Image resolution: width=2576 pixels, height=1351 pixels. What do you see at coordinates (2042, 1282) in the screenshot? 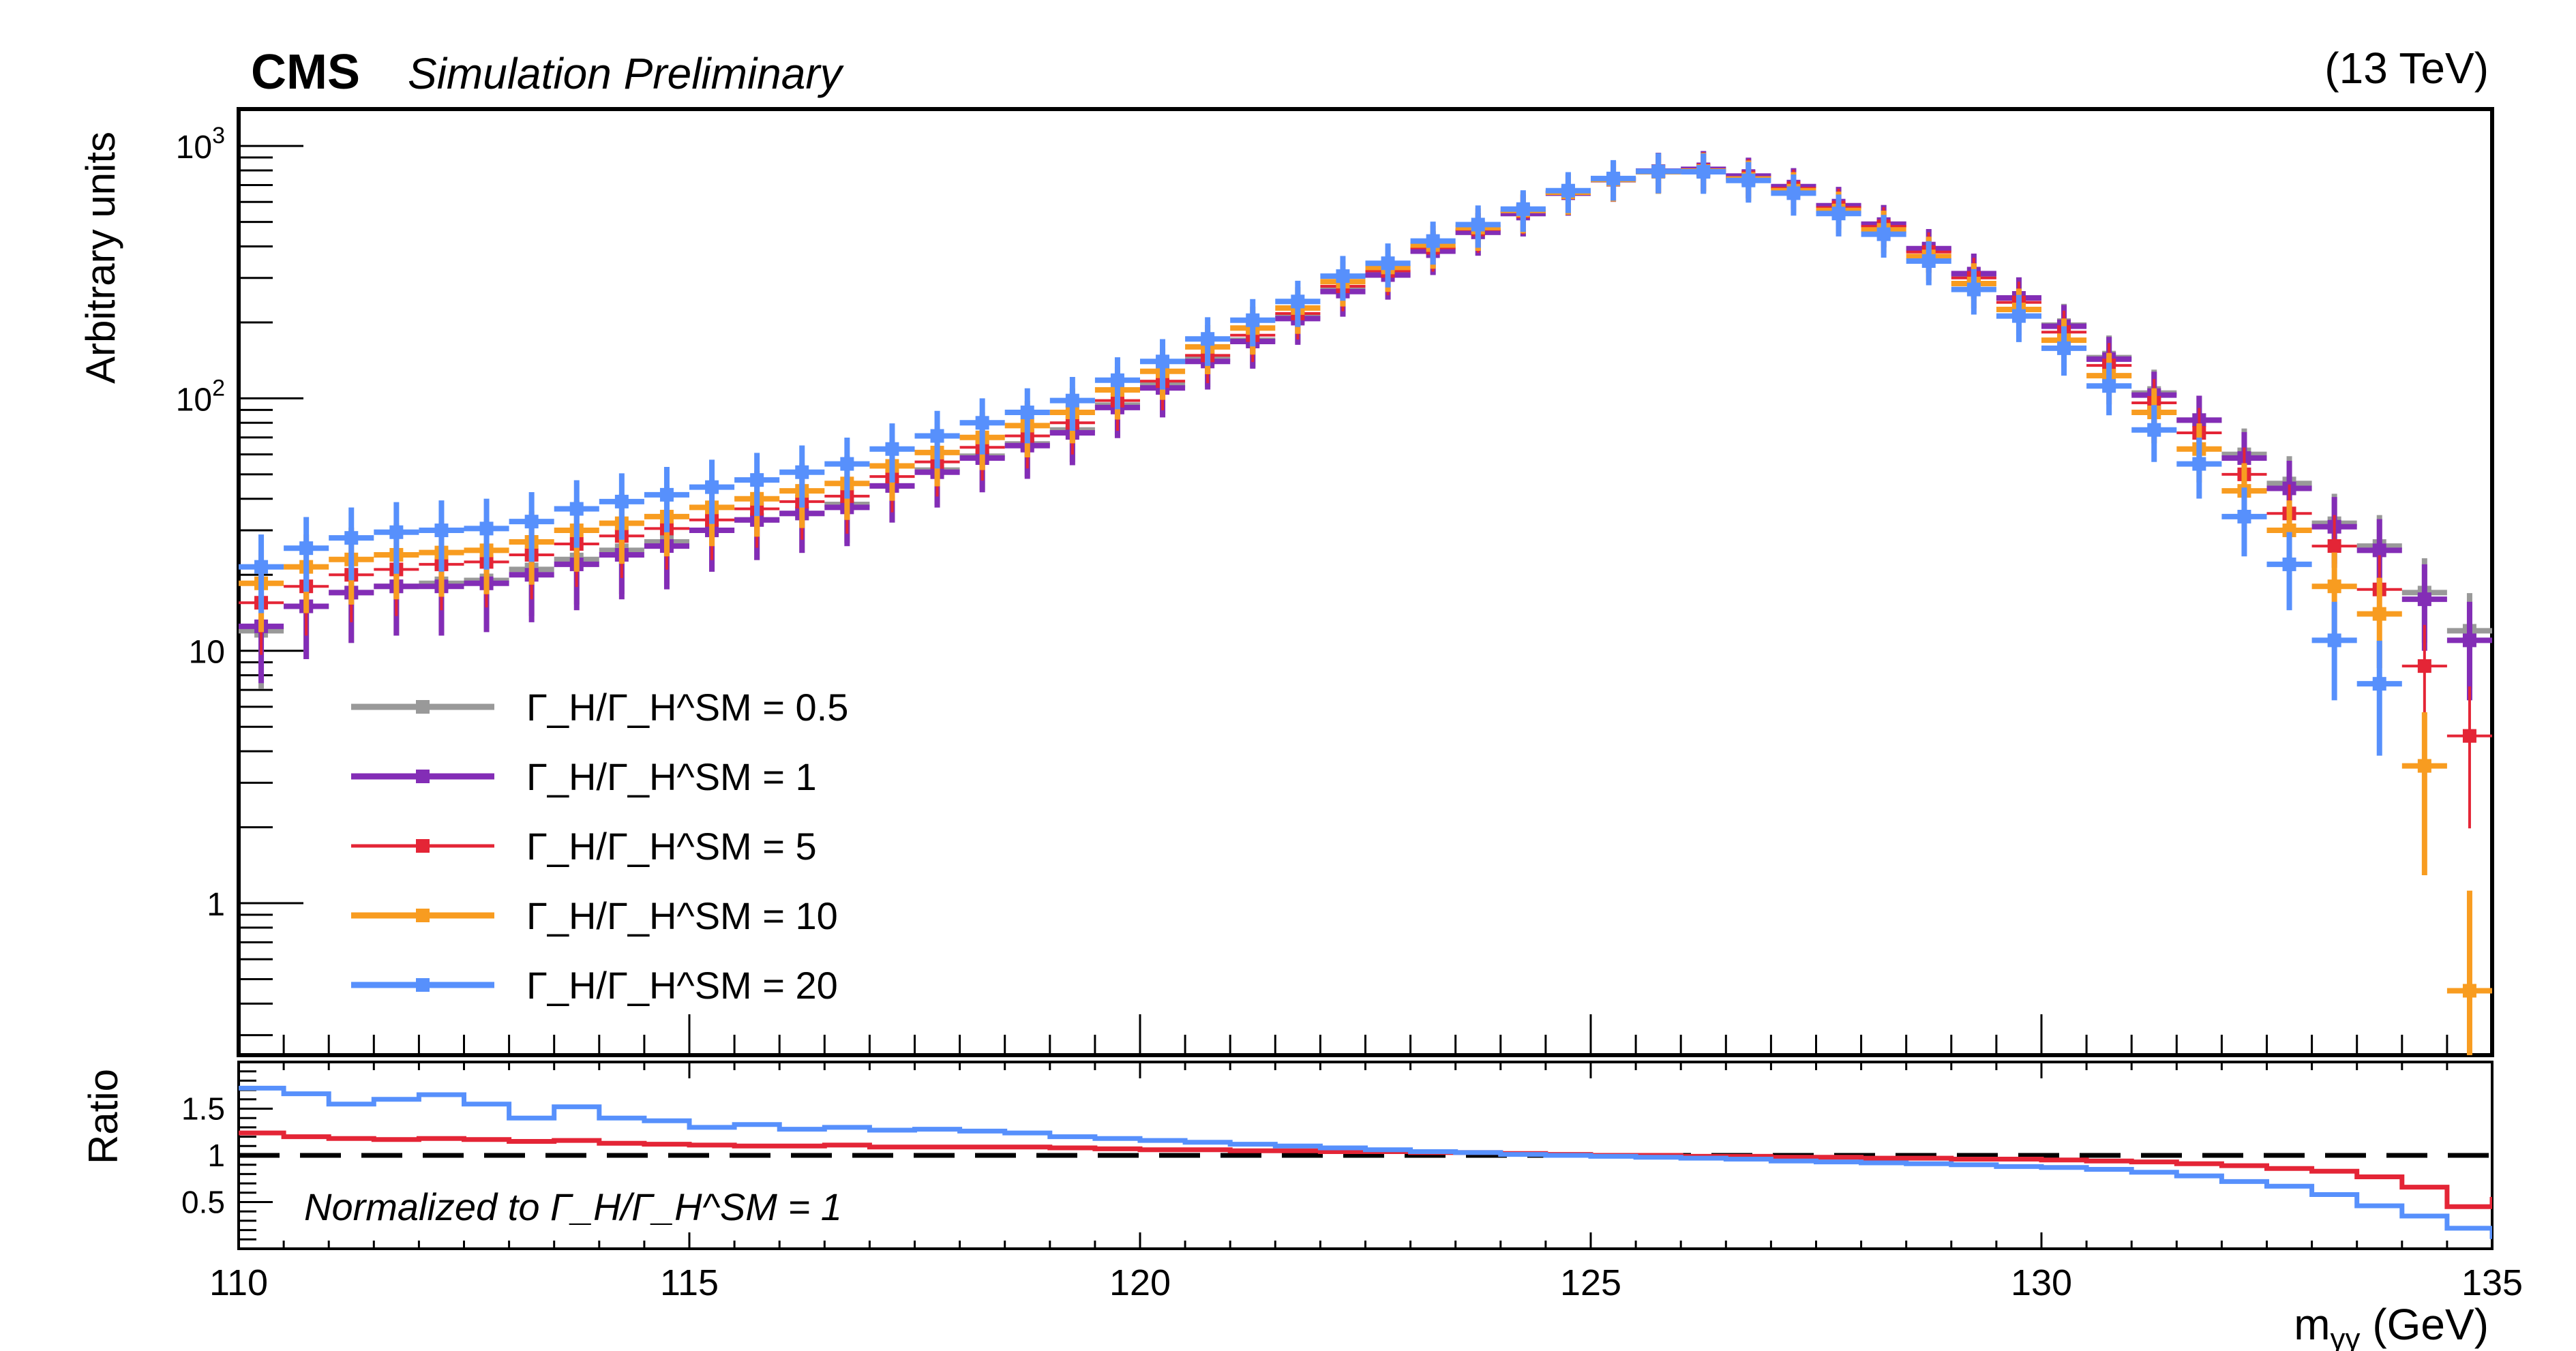
I see `x-tick-label: 130` at bounding box center [2042, 1282].